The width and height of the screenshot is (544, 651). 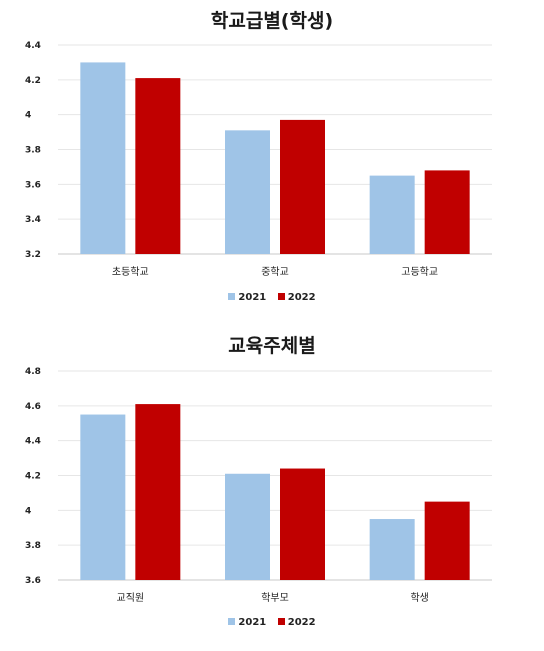 What do you see at coordinates (272, 346) in the screenshot?
I see `chart-title: 교육주체별` at bounding box center [272, 346].